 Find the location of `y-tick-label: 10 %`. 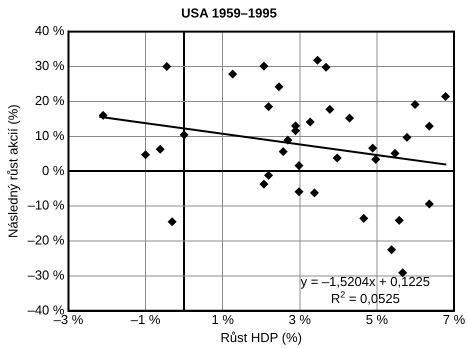

y-tick-label: 10 % is located at coordinates (49, 135).